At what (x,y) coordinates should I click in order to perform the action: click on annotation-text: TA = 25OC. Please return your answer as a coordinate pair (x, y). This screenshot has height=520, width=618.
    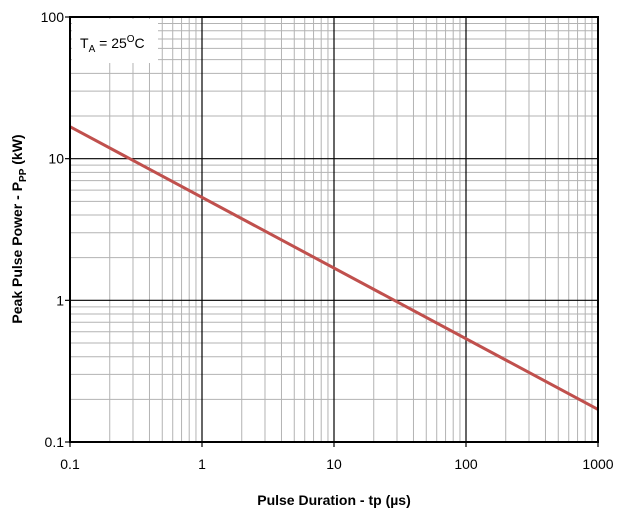
    Looking at the image, I should click on (112, 44).